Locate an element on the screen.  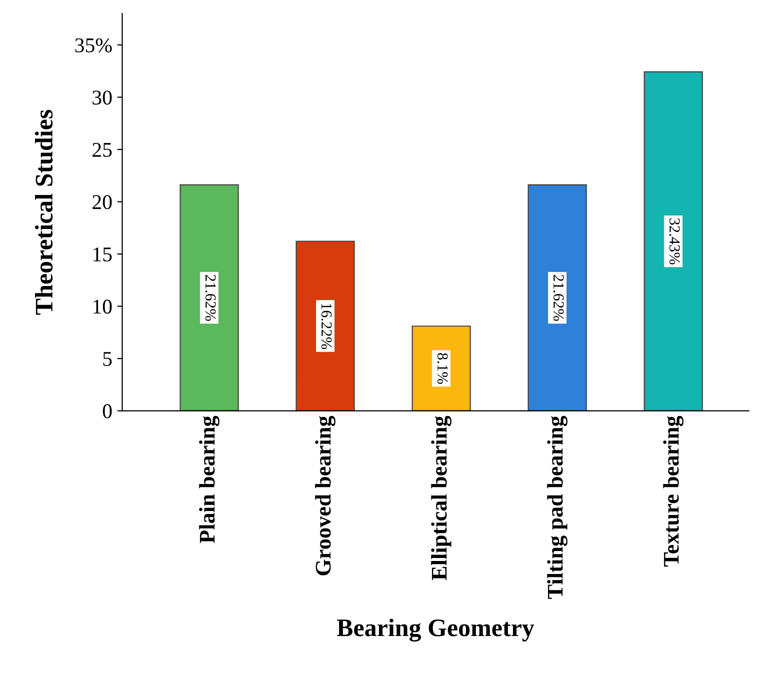
y-tick-label: 15 is located at coordinates (103, 254).